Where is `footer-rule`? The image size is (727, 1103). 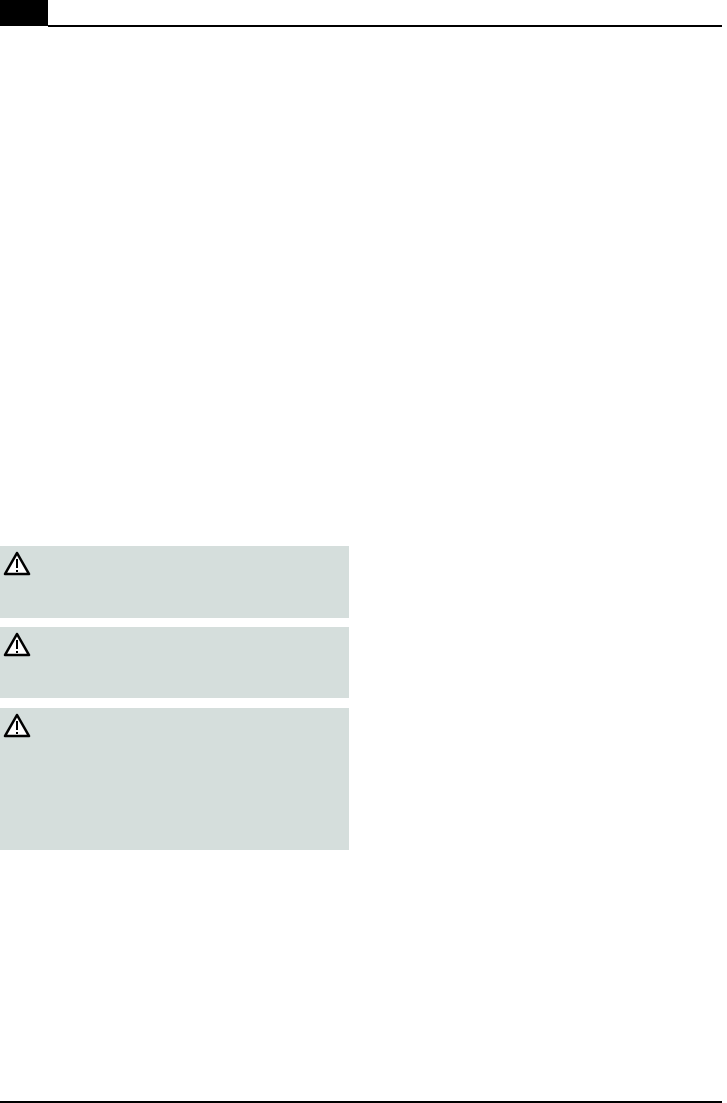 footer-rule is located at coordinates (361, 1102).